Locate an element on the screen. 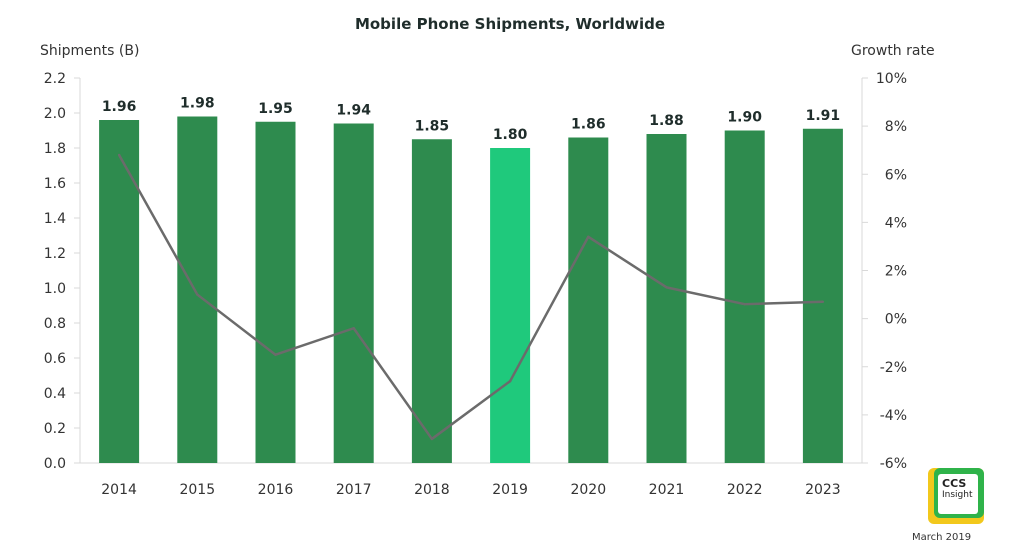 The height and width of the screenshot is (555, 1024). bar-2014 is located at coordinates (119, 291).